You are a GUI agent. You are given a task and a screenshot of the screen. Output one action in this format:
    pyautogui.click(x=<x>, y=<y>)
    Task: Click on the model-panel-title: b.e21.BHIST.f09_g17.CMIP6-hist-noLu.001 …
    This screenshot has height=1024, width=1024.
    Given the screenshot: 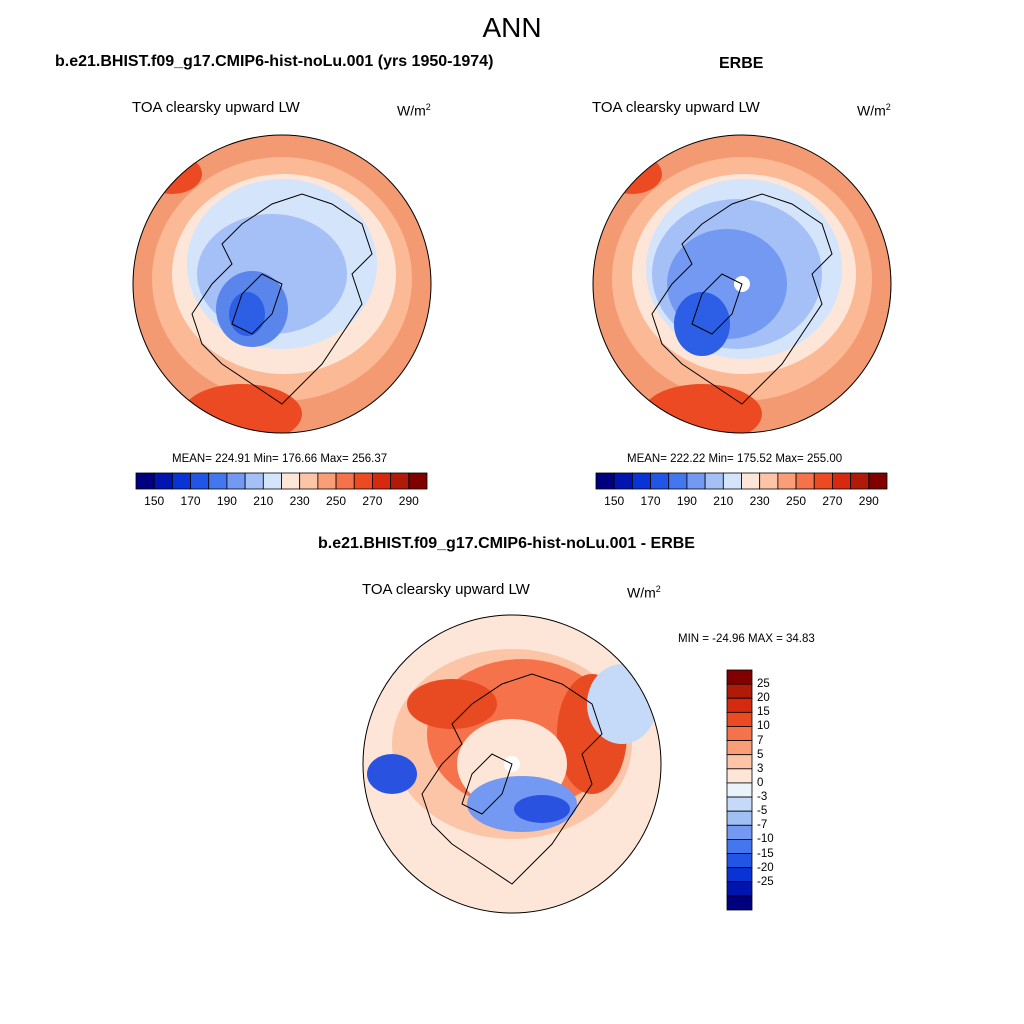 What is the action you would take?
    pyautogui.click(x=274, y=61)
    